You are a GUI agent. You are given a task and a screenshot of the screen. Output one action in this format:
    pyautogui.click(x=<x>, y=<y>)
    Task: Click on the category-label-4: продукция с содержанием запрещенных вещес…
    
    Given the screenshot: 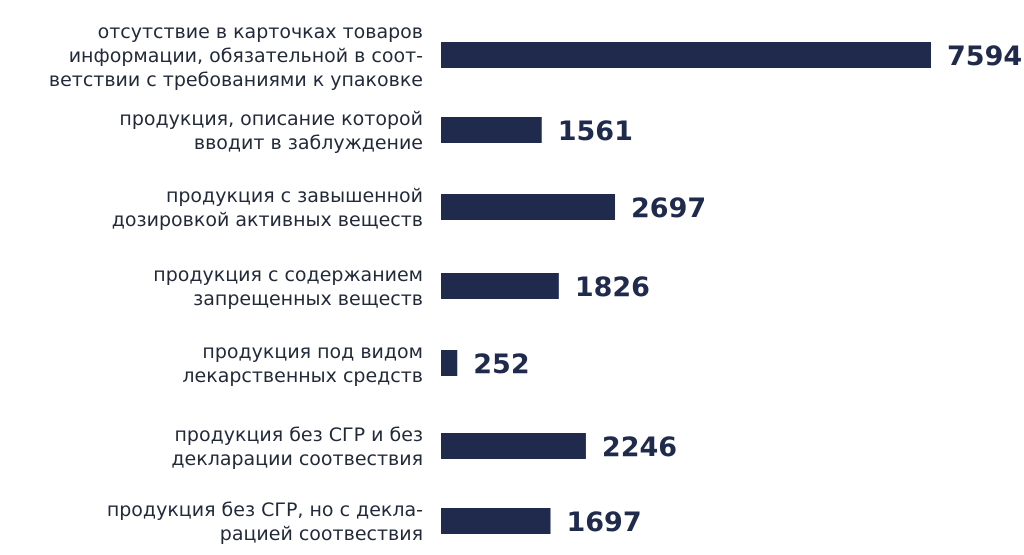 What is the action you would take?
    pyautogui.click(x=288, y=287)
    